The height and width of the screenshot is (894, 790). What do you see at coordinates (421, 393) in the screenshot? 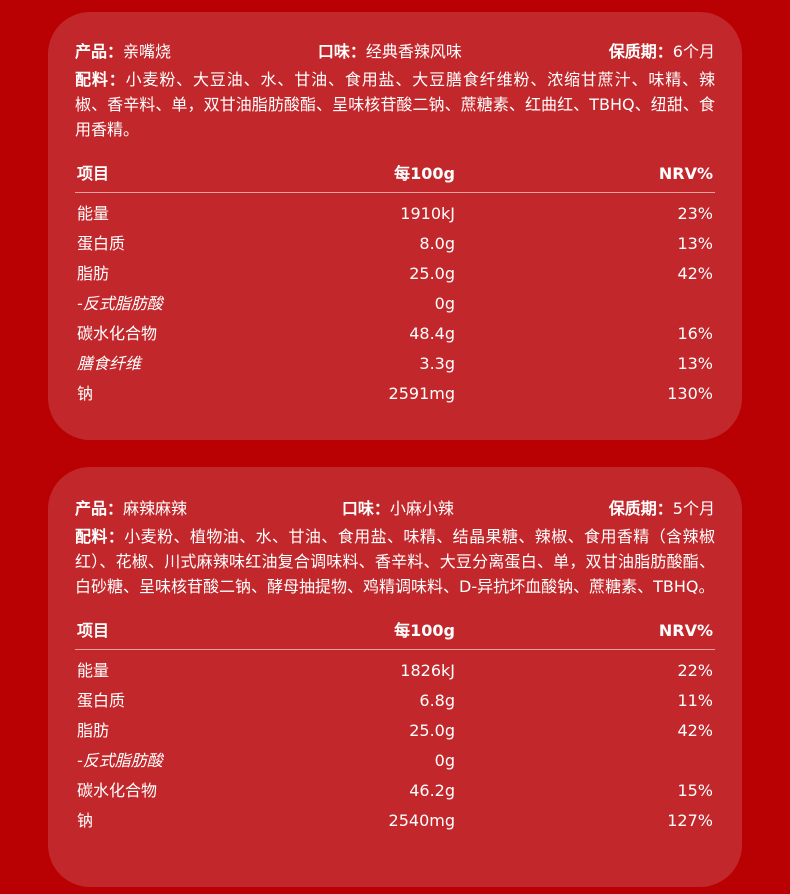
I see `nutrient-value: 2591mg` at bounding box center [421, 393].